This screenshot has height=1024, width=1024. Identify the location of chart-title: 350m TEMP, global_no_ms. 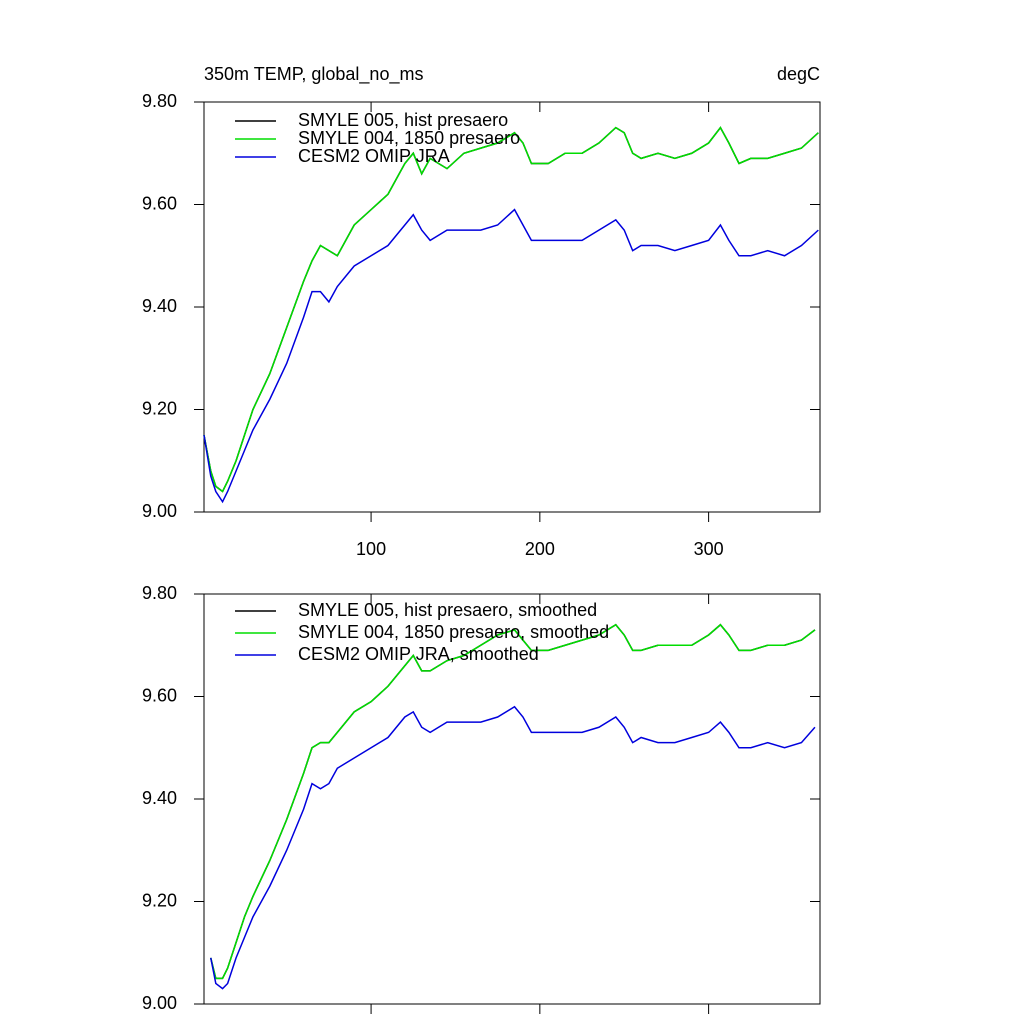
(313, 74).